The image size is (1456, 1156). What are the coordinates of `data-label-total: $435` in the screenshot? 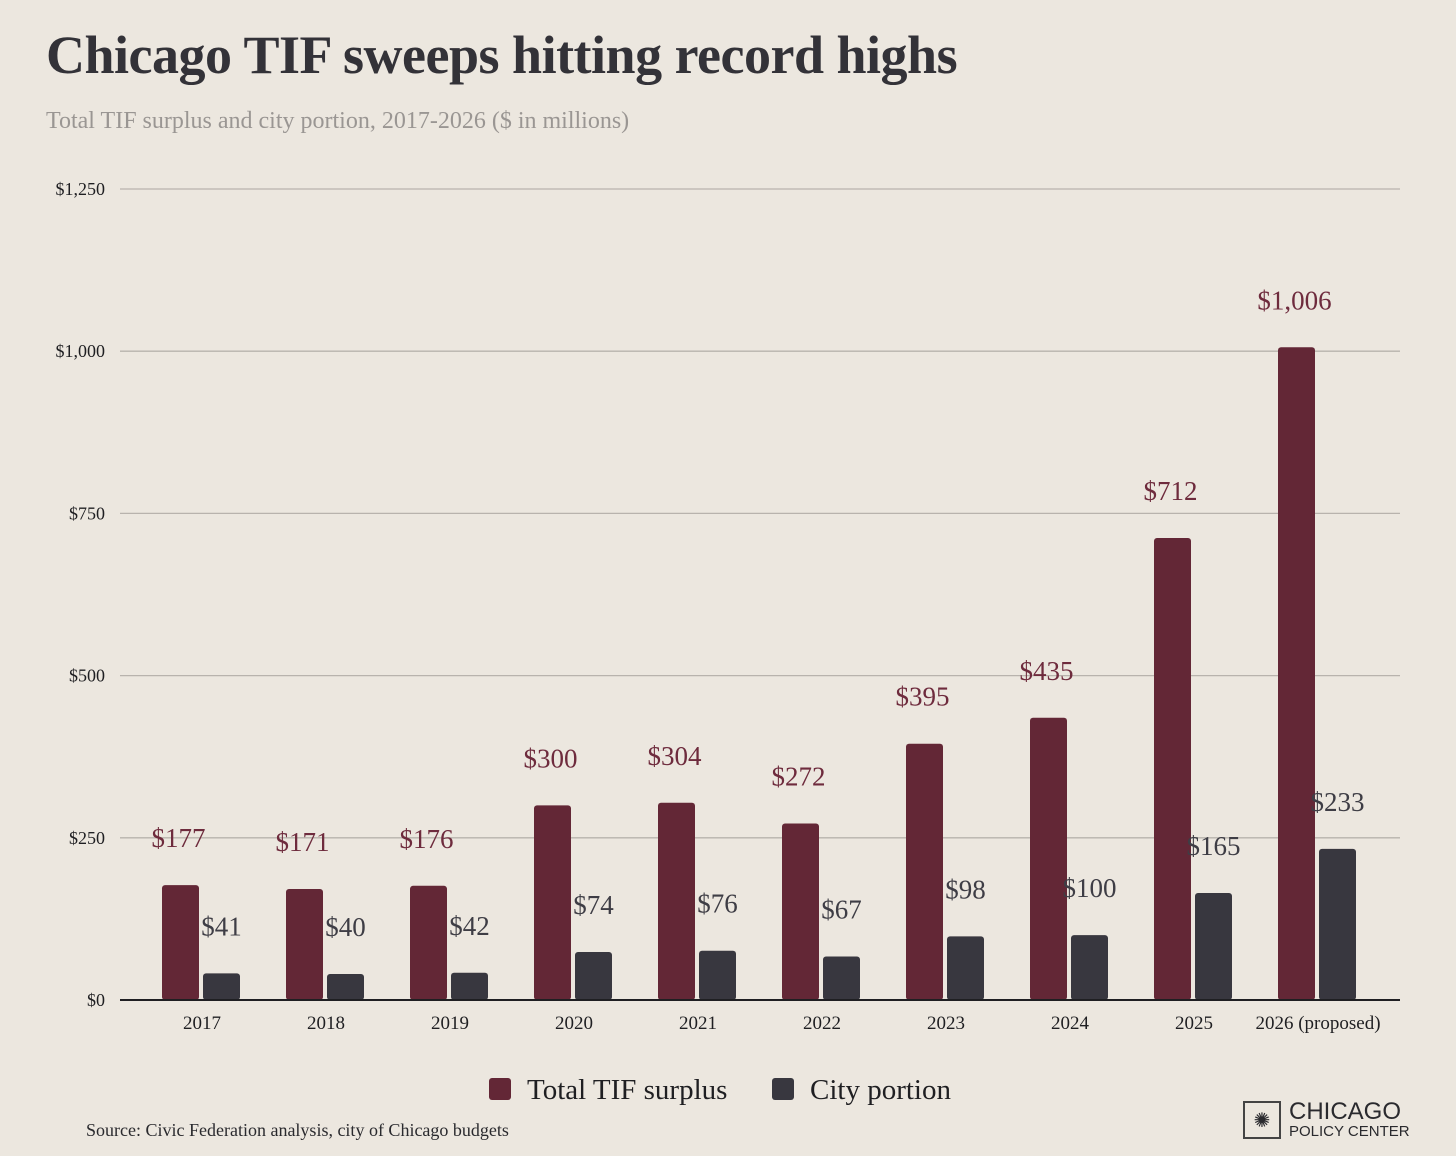 It's located at (1047, 671).